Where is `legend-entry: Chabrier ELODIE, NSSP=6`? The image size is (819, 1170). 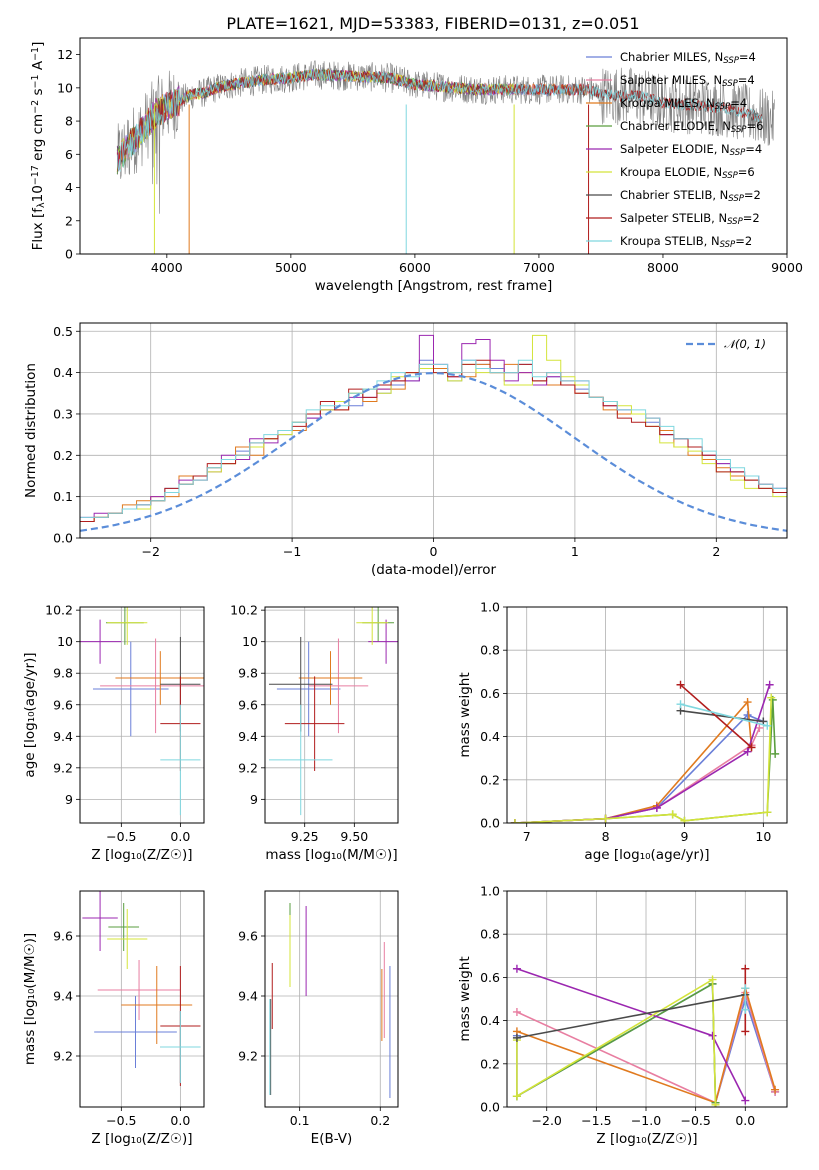
legend-entry: Chabrier ELODIE, NSSP=6 is located at coordinates (691, 127).